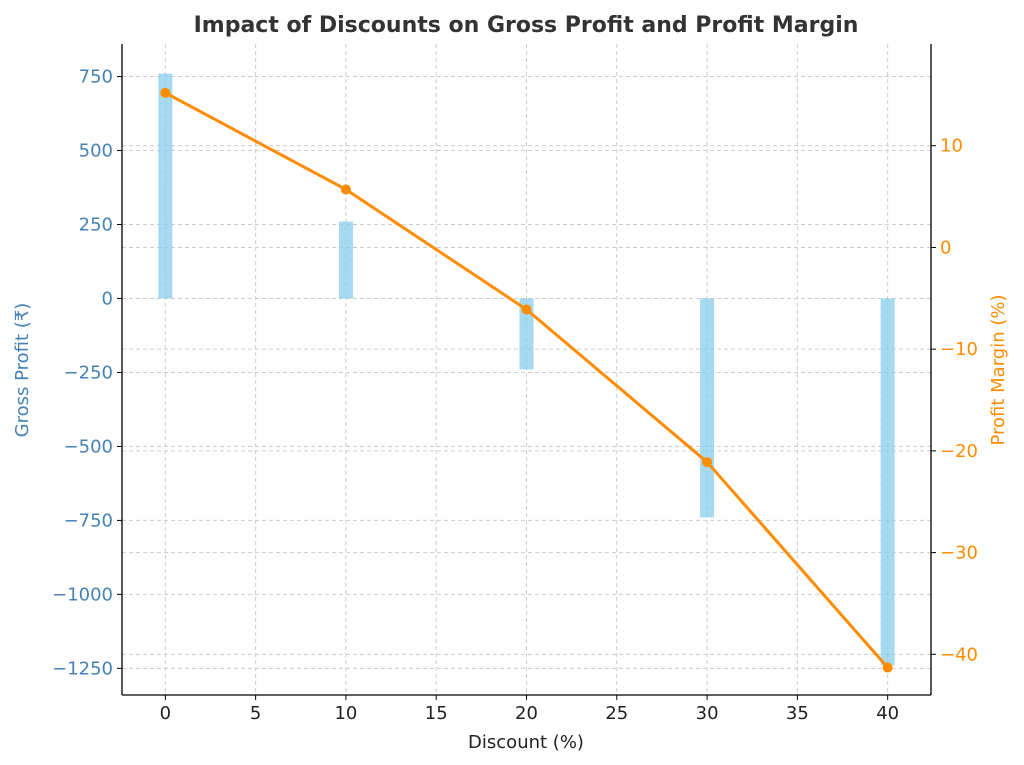  Describe the element at coordinates (951, 146) in the screenshot. I see `y-right-tick-label: 10` at that location.